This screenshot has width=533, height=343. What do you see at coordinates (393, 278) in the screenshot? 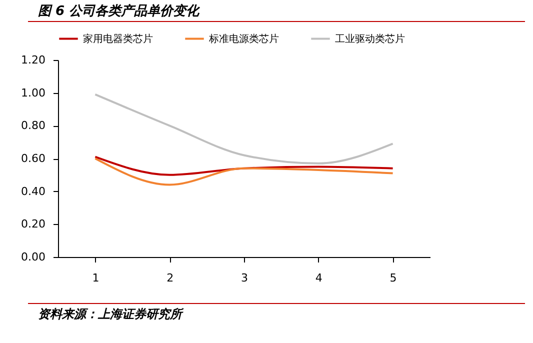
I see `x-tick-label: 5` at bounding box center [393, 278].